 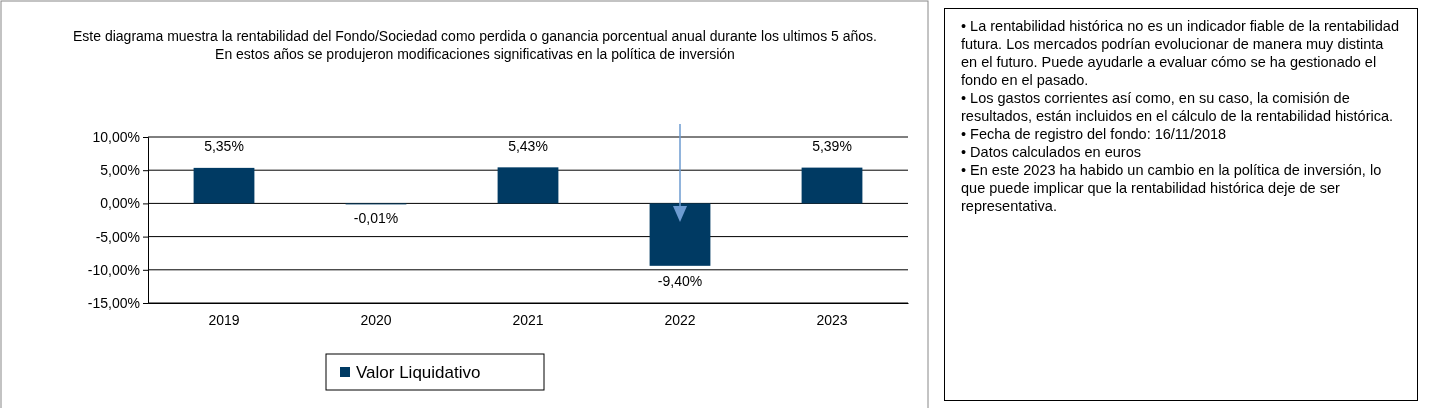 What do you see at coordinates (120, 203) in the screenshot?
I see `y-tick-label: 0,00%` at bounding box center [120, 203].